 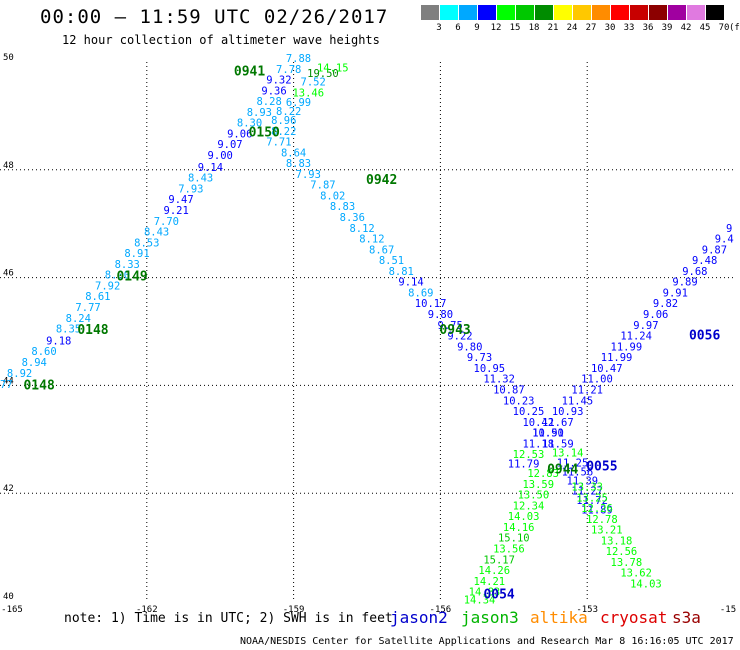 I want to click on colorbar-label: 70, so click(x=724, y=28).